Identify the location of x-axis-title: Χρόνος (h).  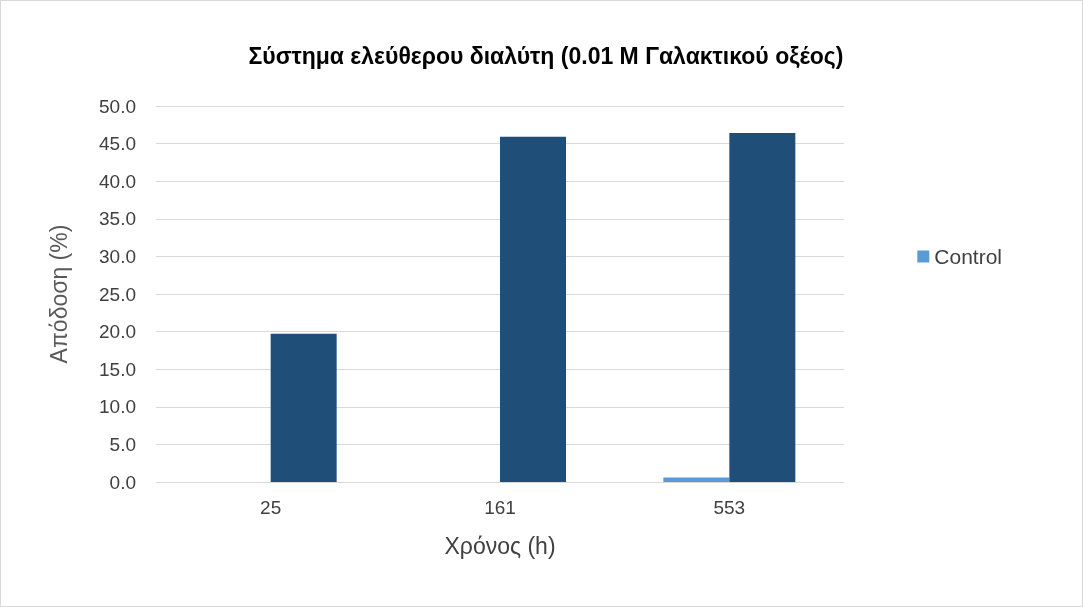
(500, 545).